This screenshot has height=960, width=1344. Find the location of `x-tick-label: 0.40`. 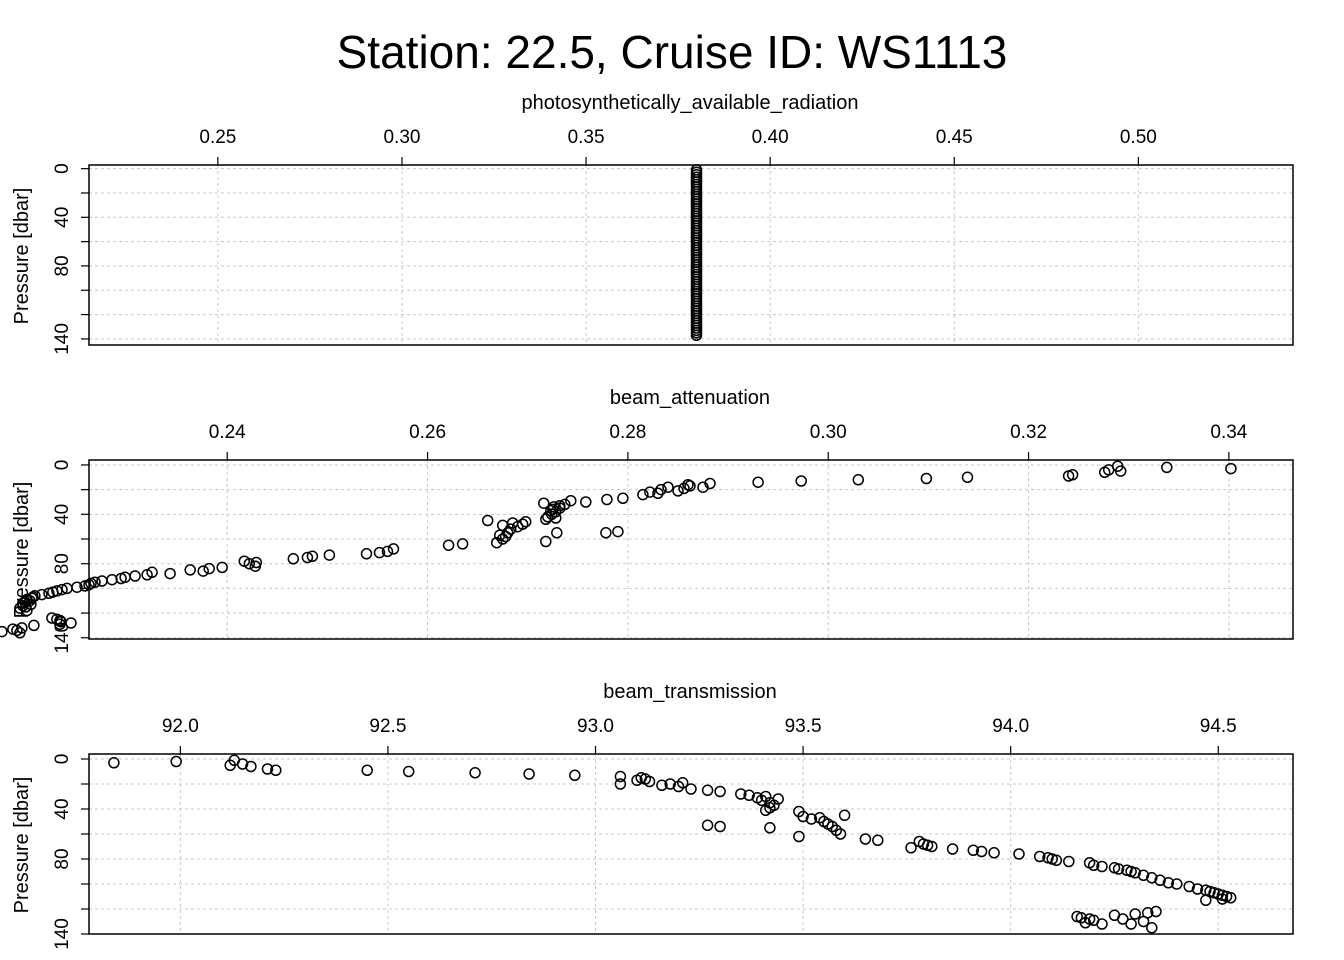

x-tick-label: 0.40 is located at coordinates (770, 137).